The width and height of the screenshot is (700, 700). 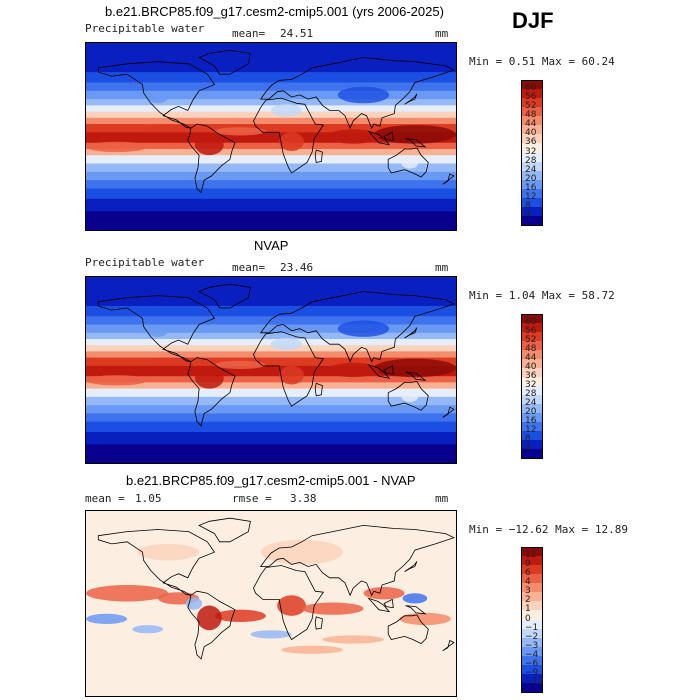 What do you see at coordinates (531, 421) in the screenshot?
I see `colorbar-tick-label: 16` at bounding box center [531, 421].